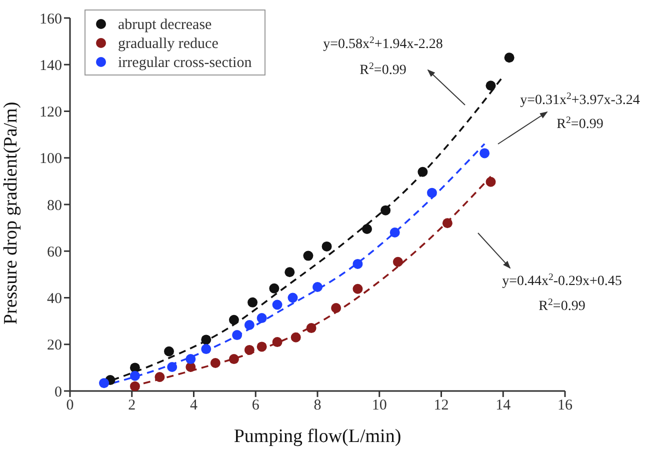 This screenshot has height=470, width=652. What do you see at coordinates (51, 19) in the screenshot?
I see `y-tick-label: 160` at bounding box center [51, 19].